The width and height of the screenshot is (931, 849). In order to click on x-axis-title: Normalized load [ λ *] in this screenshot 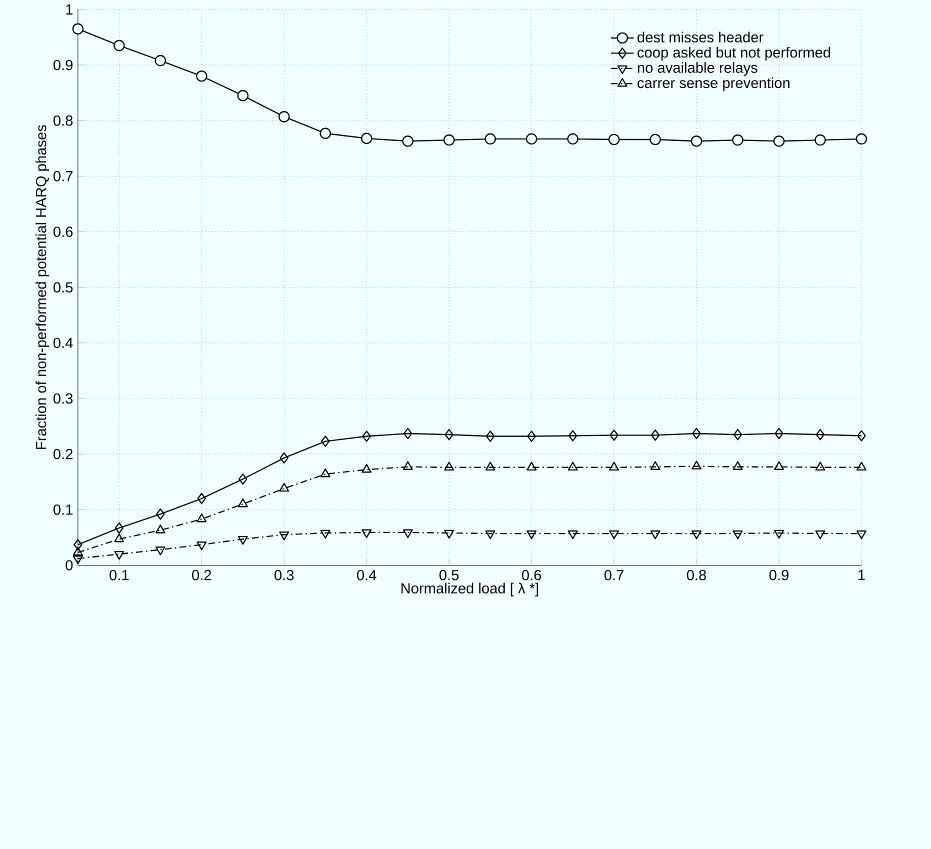, I will do `click(469, 589)`.